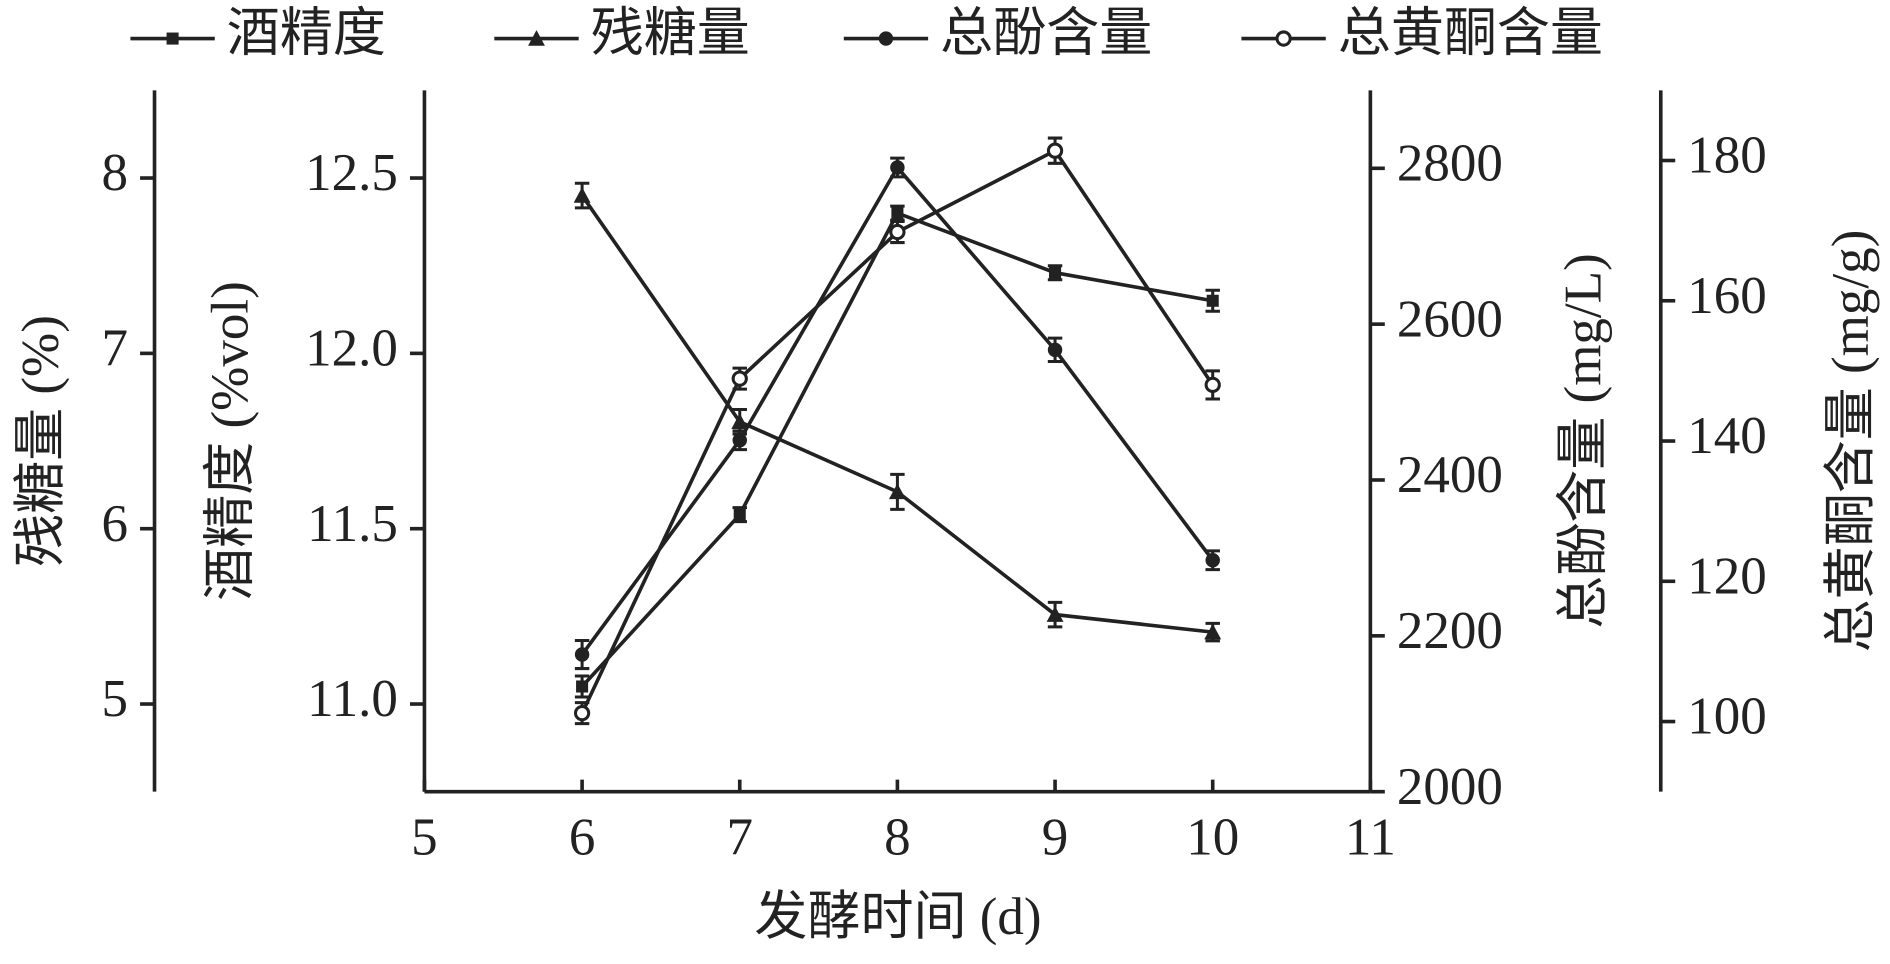 This screenshot has width=1890, height=964. I want to click on x-tick-label: 8, so click(897, 837).